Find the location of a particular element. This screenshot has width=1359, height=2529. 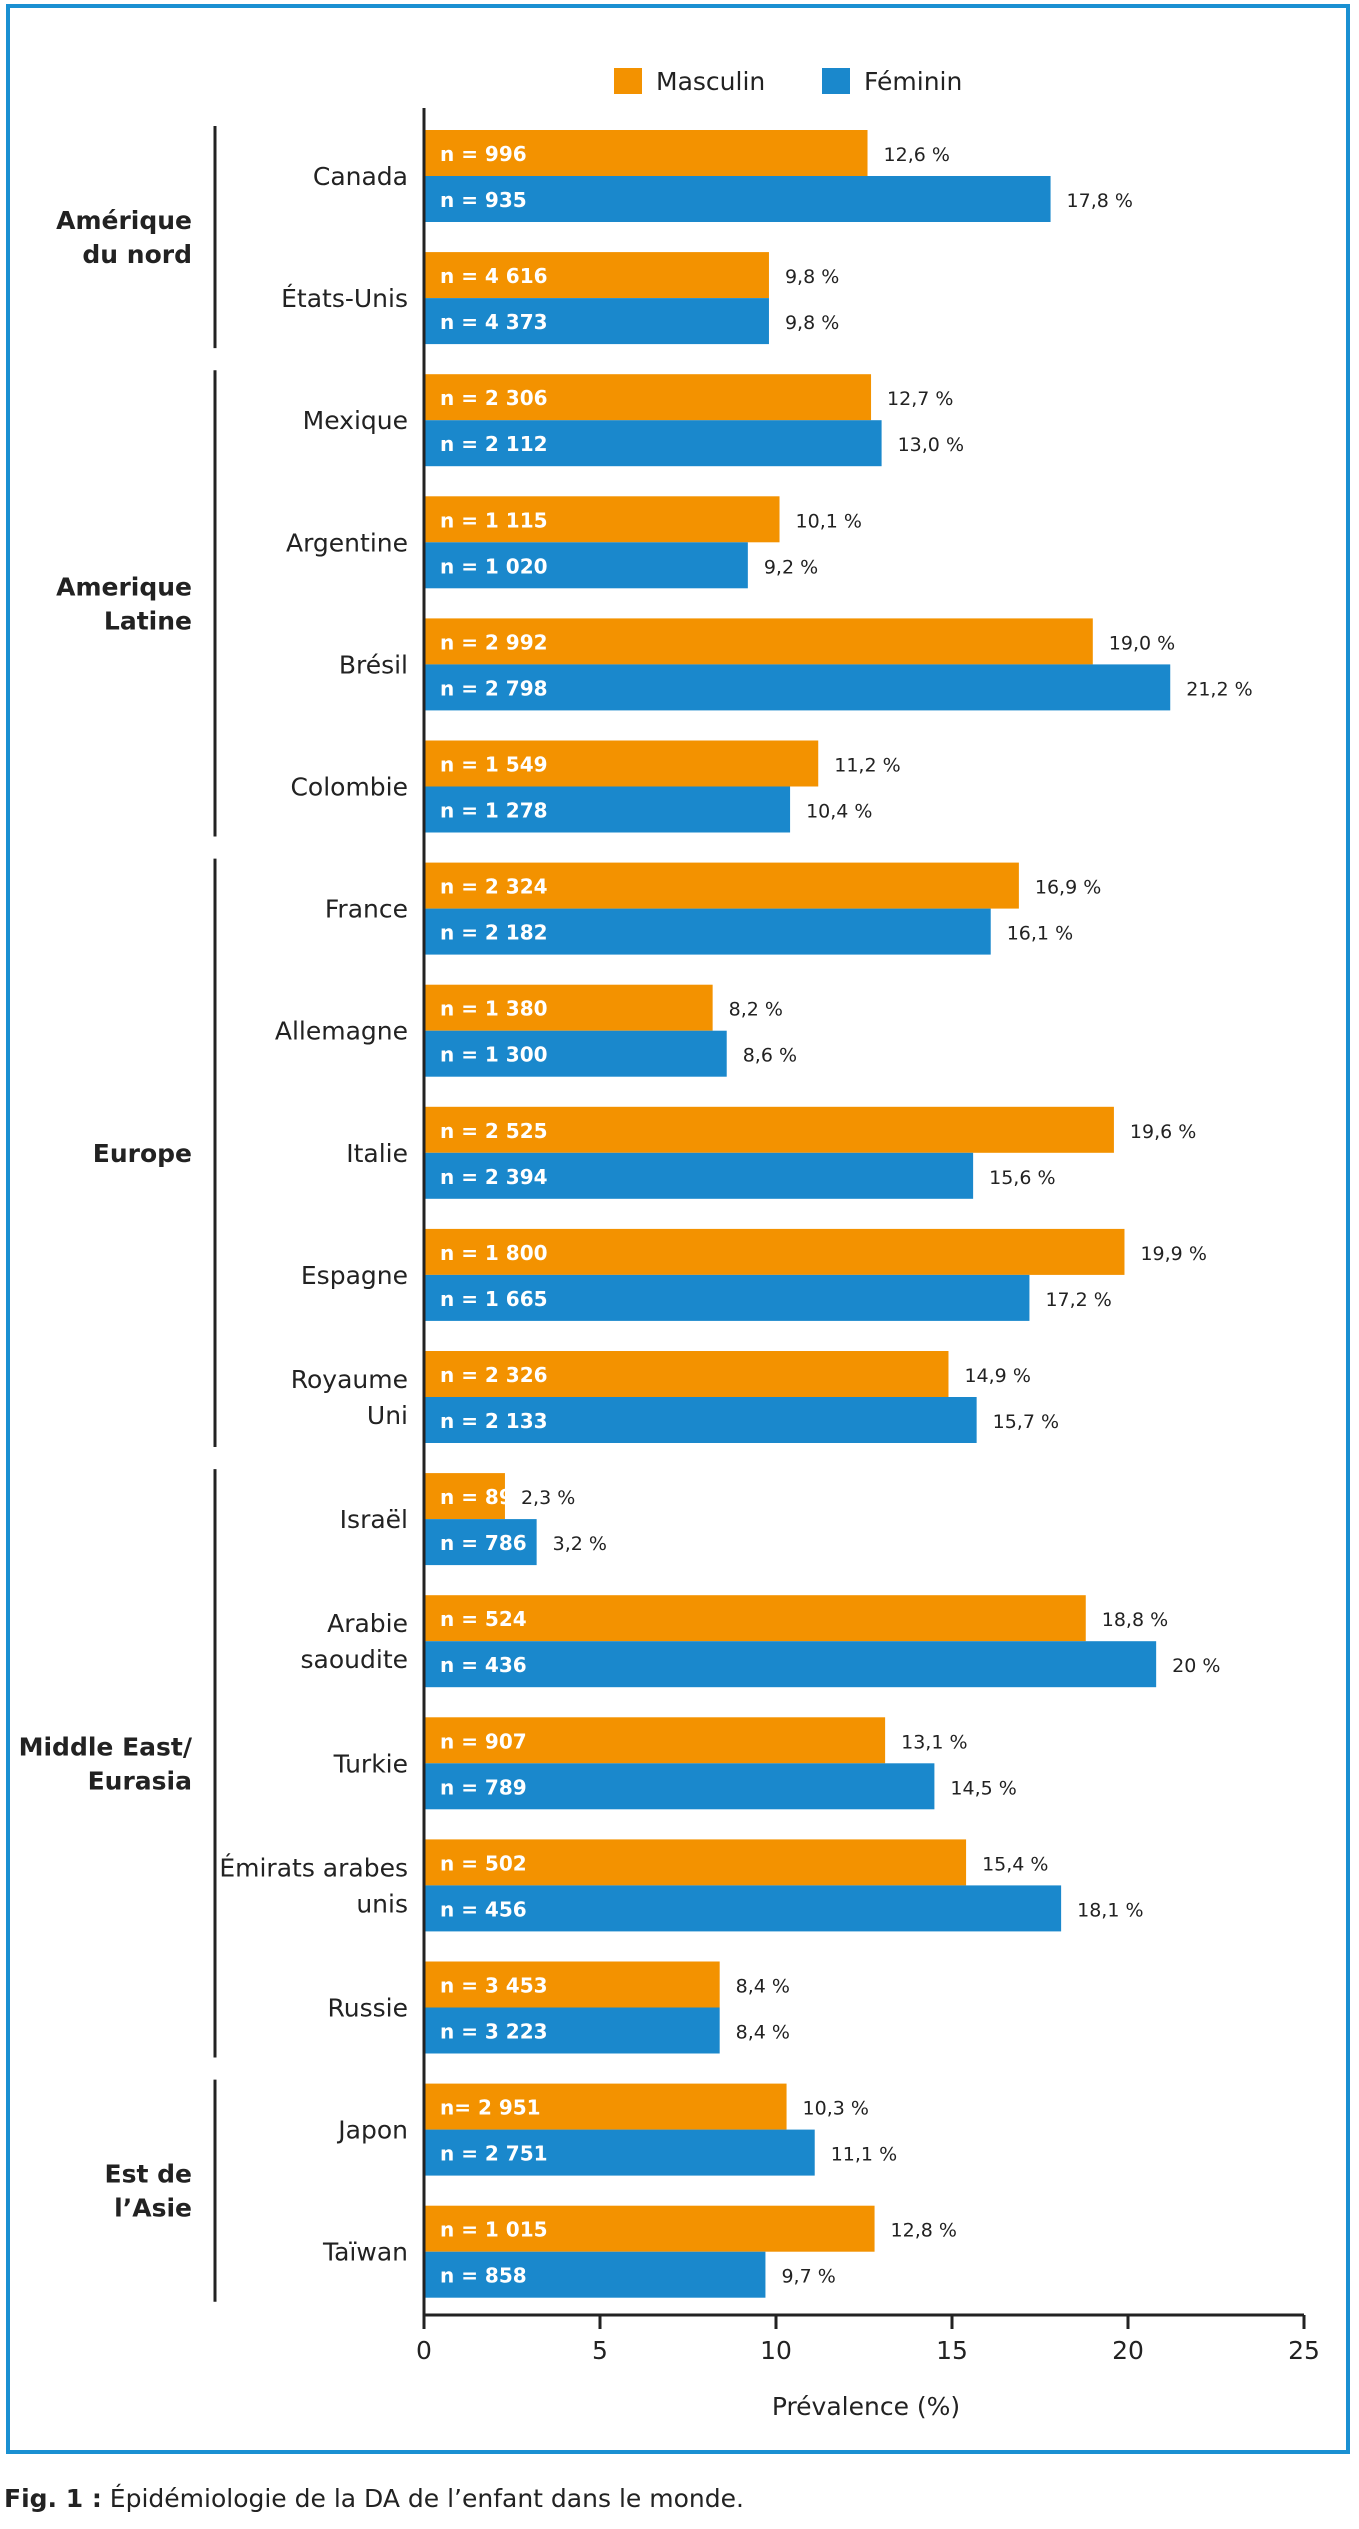

bar-value-label: 17,8 % is located at coordinates (1100, 201).